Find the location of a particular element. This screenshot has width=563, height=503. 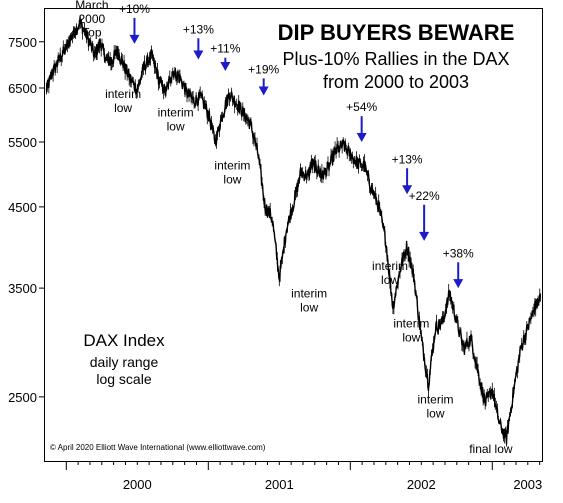

x-year-label: 2002 is located at coordinates (421, 484).